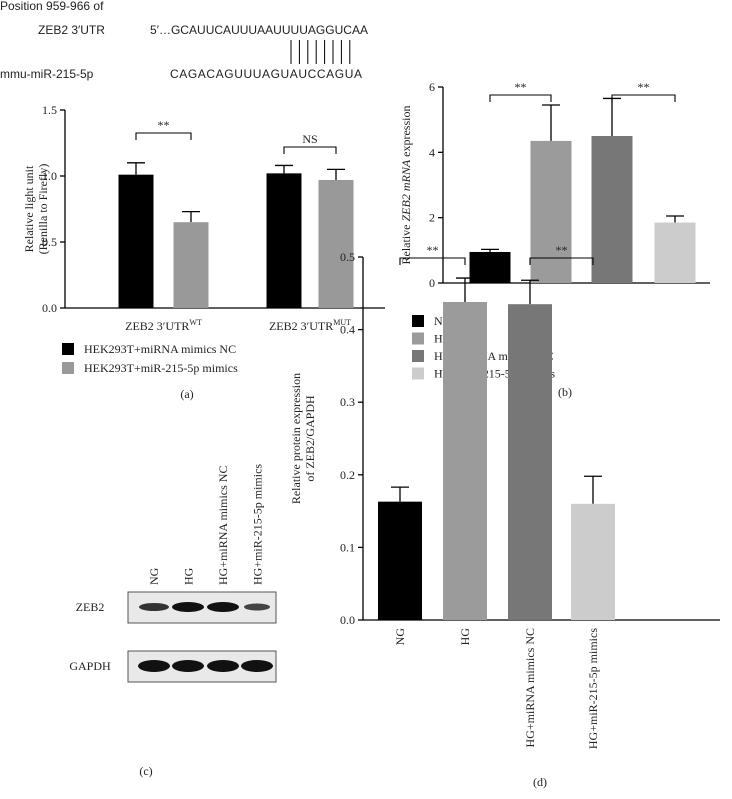 The height and width of the screenshot is (799, 732). I want to click on x-tick-label: HG, so click(465, 637).